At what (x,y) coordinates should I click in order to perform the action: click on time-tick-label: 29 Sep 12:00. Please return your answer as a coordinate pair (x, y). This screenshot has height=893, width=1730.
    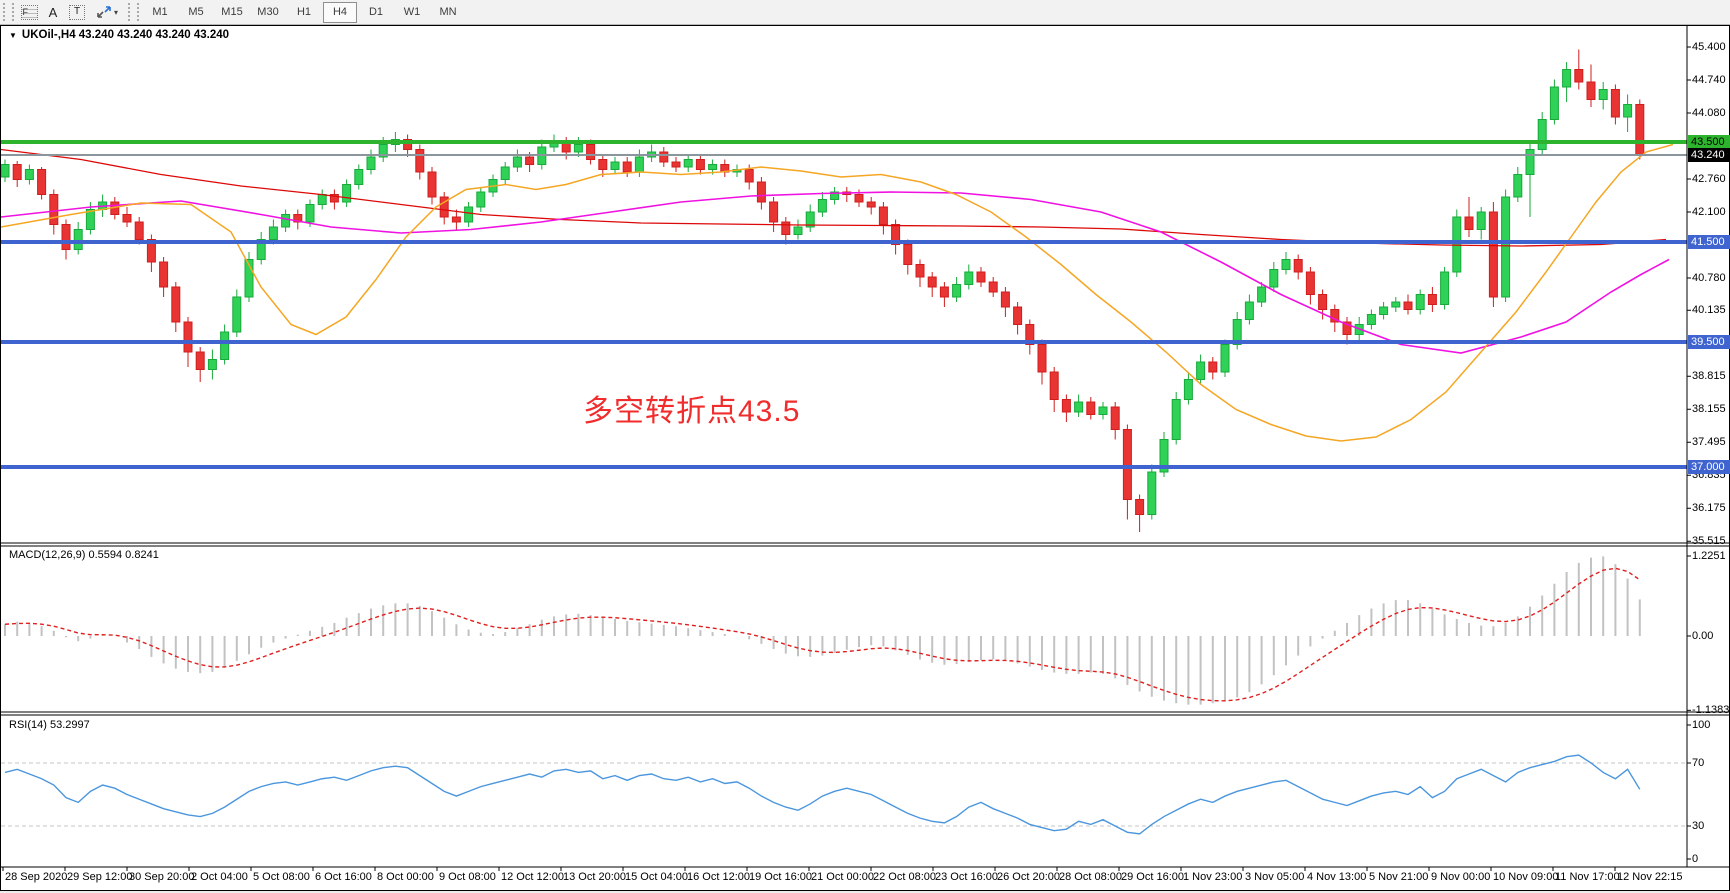
    Looking at the image, I should click on (100, 877).